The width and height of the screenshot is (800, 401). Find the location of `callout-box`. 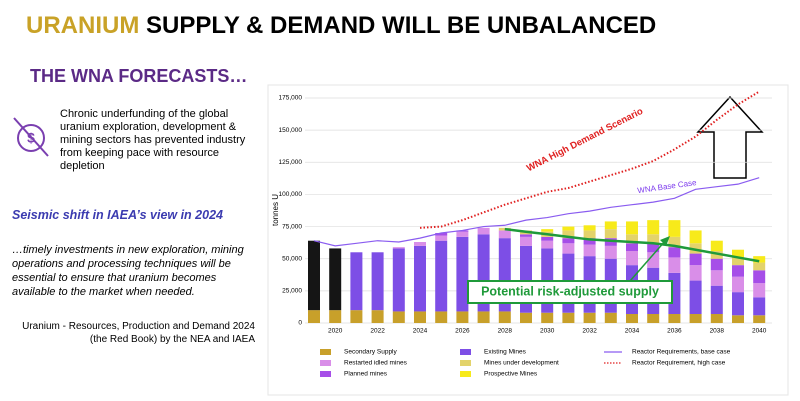

callout-box is located at coordinates (570, 292).